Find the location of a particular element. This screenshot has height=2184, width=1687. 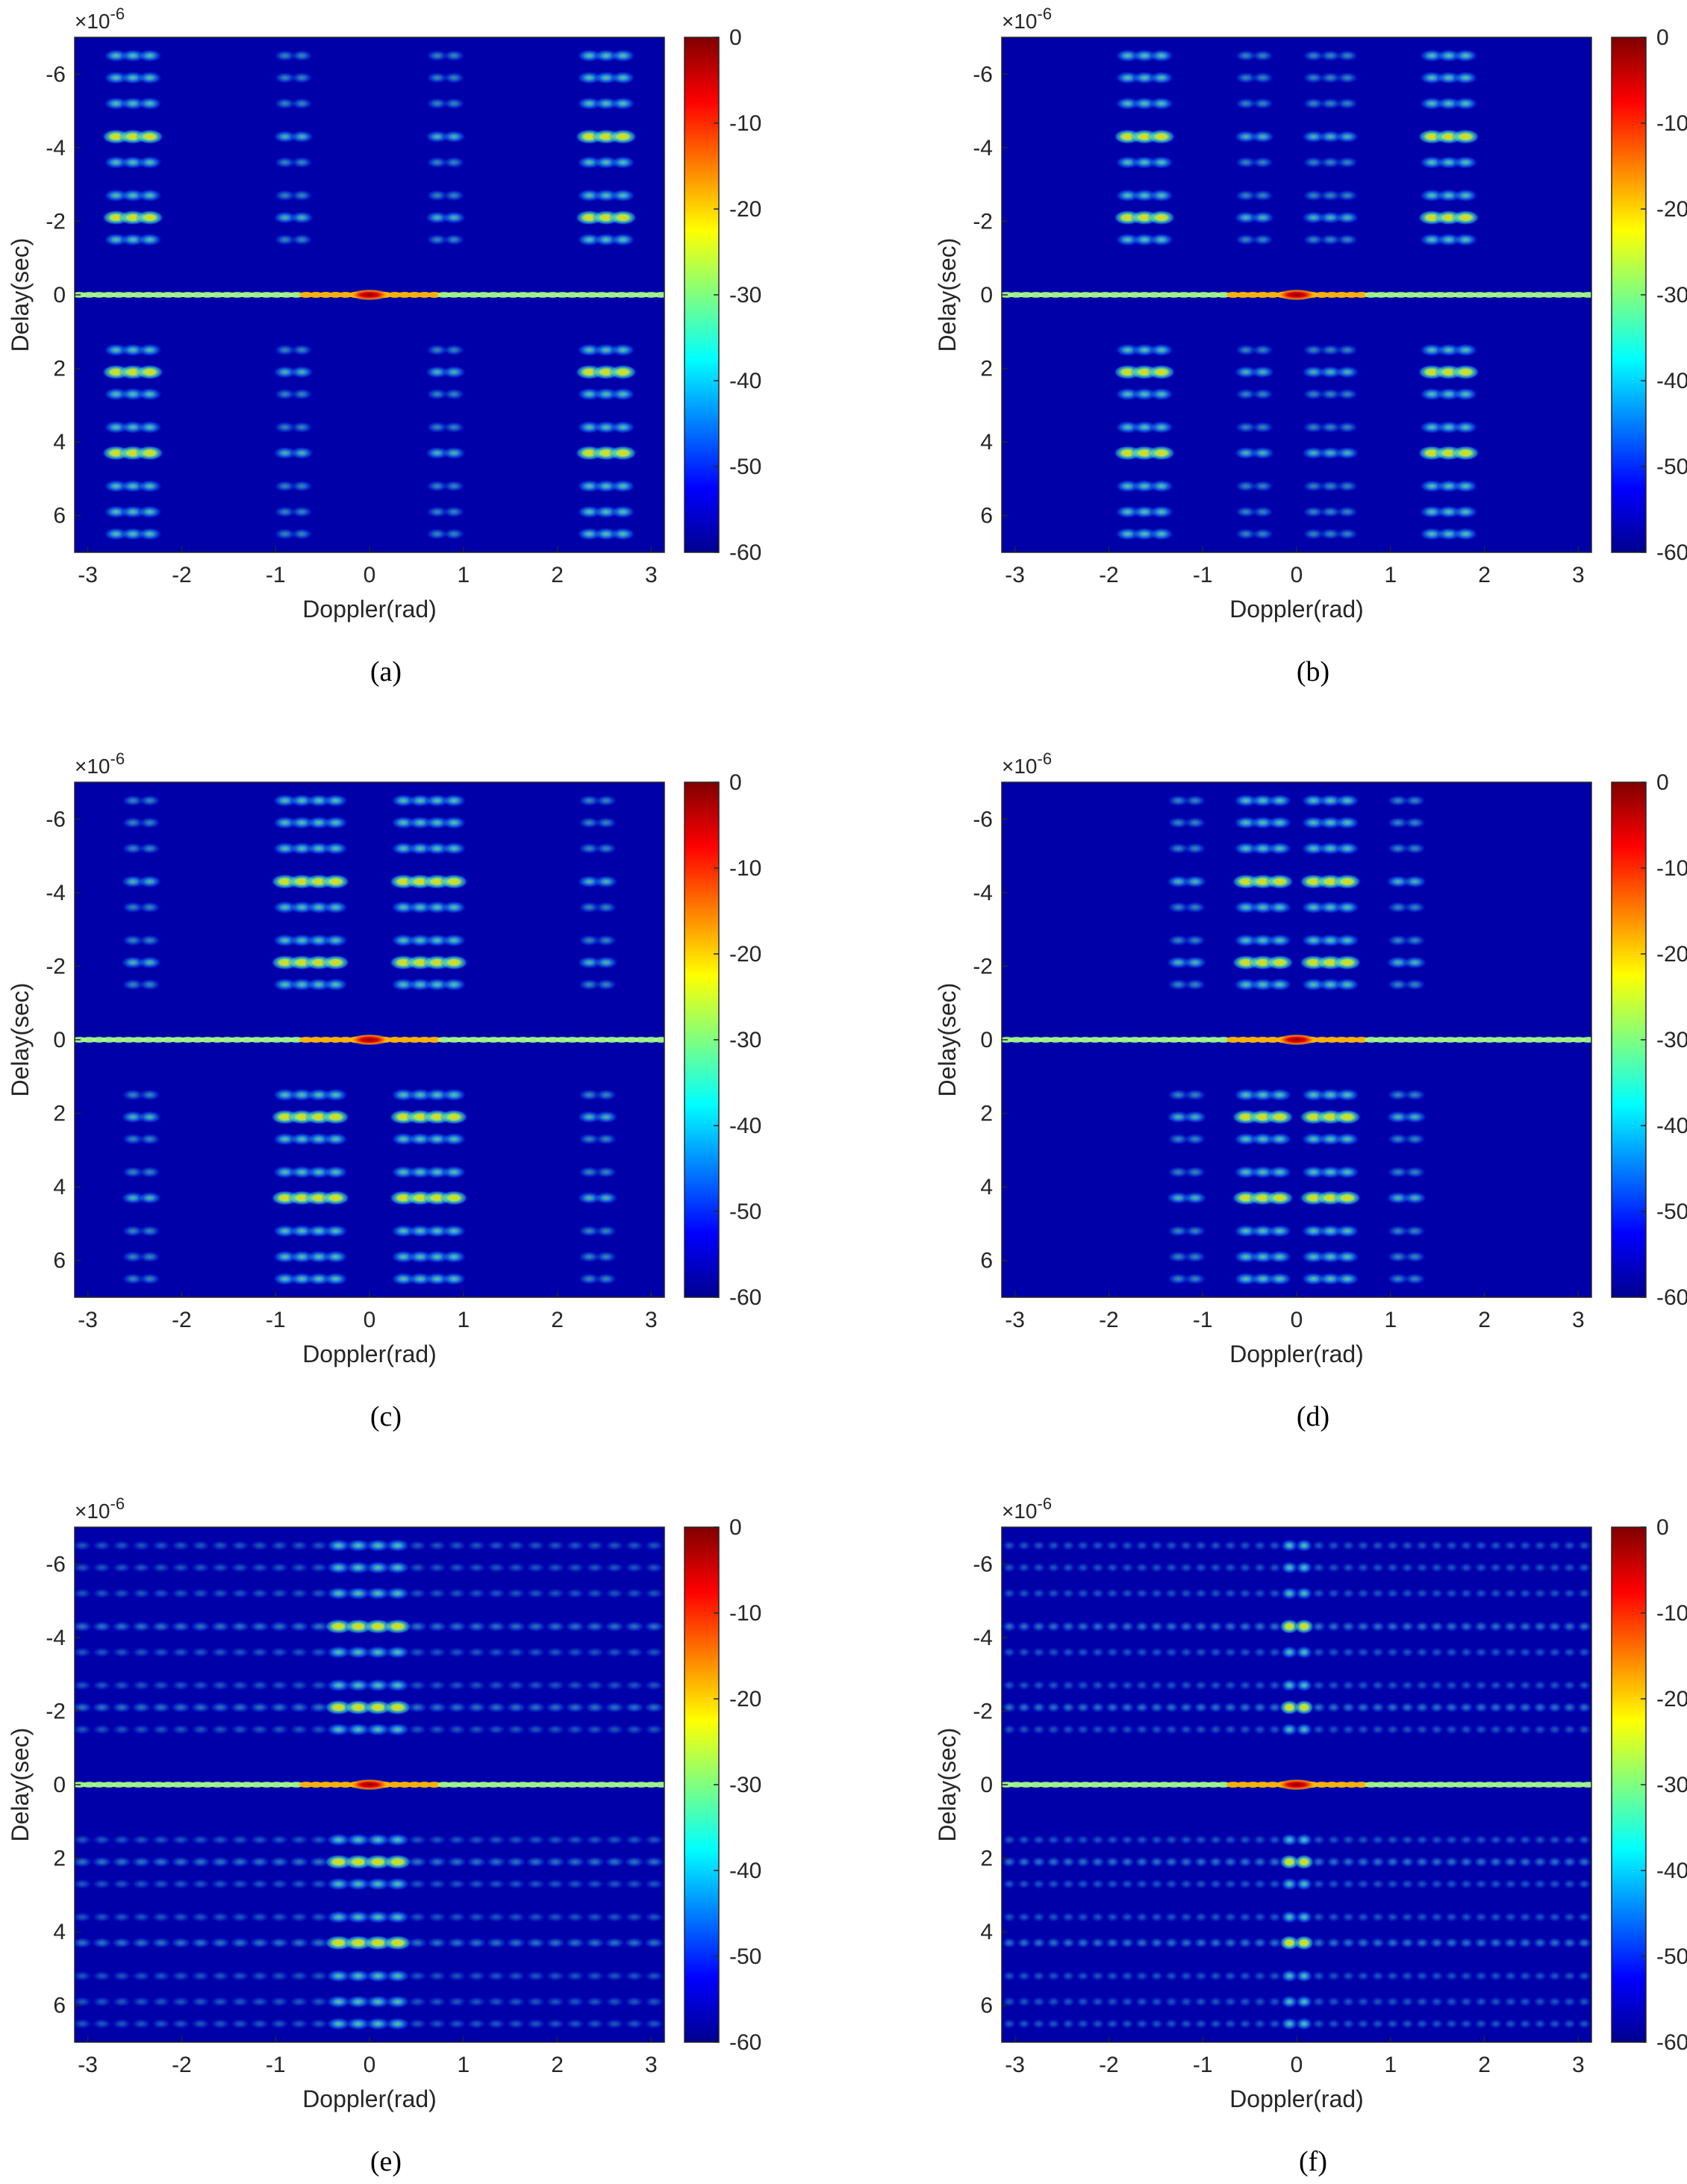

y-tick-label: 6 is located at coordinates (59, 2006).